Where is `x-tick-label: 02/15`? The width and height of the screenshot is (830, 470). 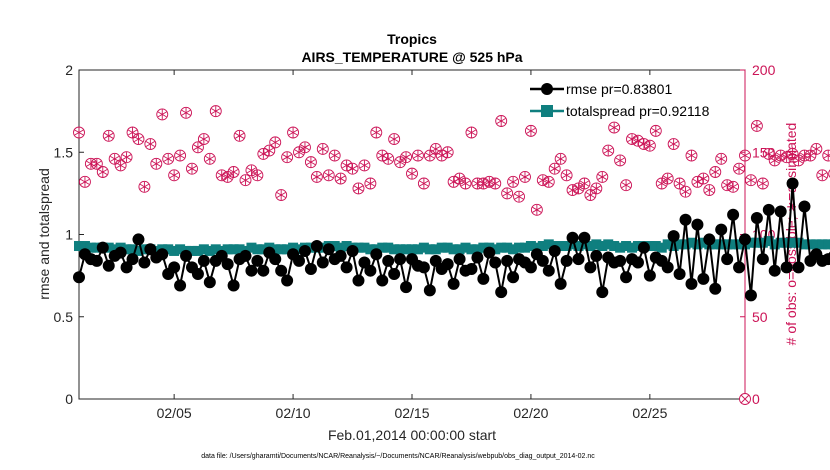 x-tick-label: 02/15 is located at coordinates (411, 413).